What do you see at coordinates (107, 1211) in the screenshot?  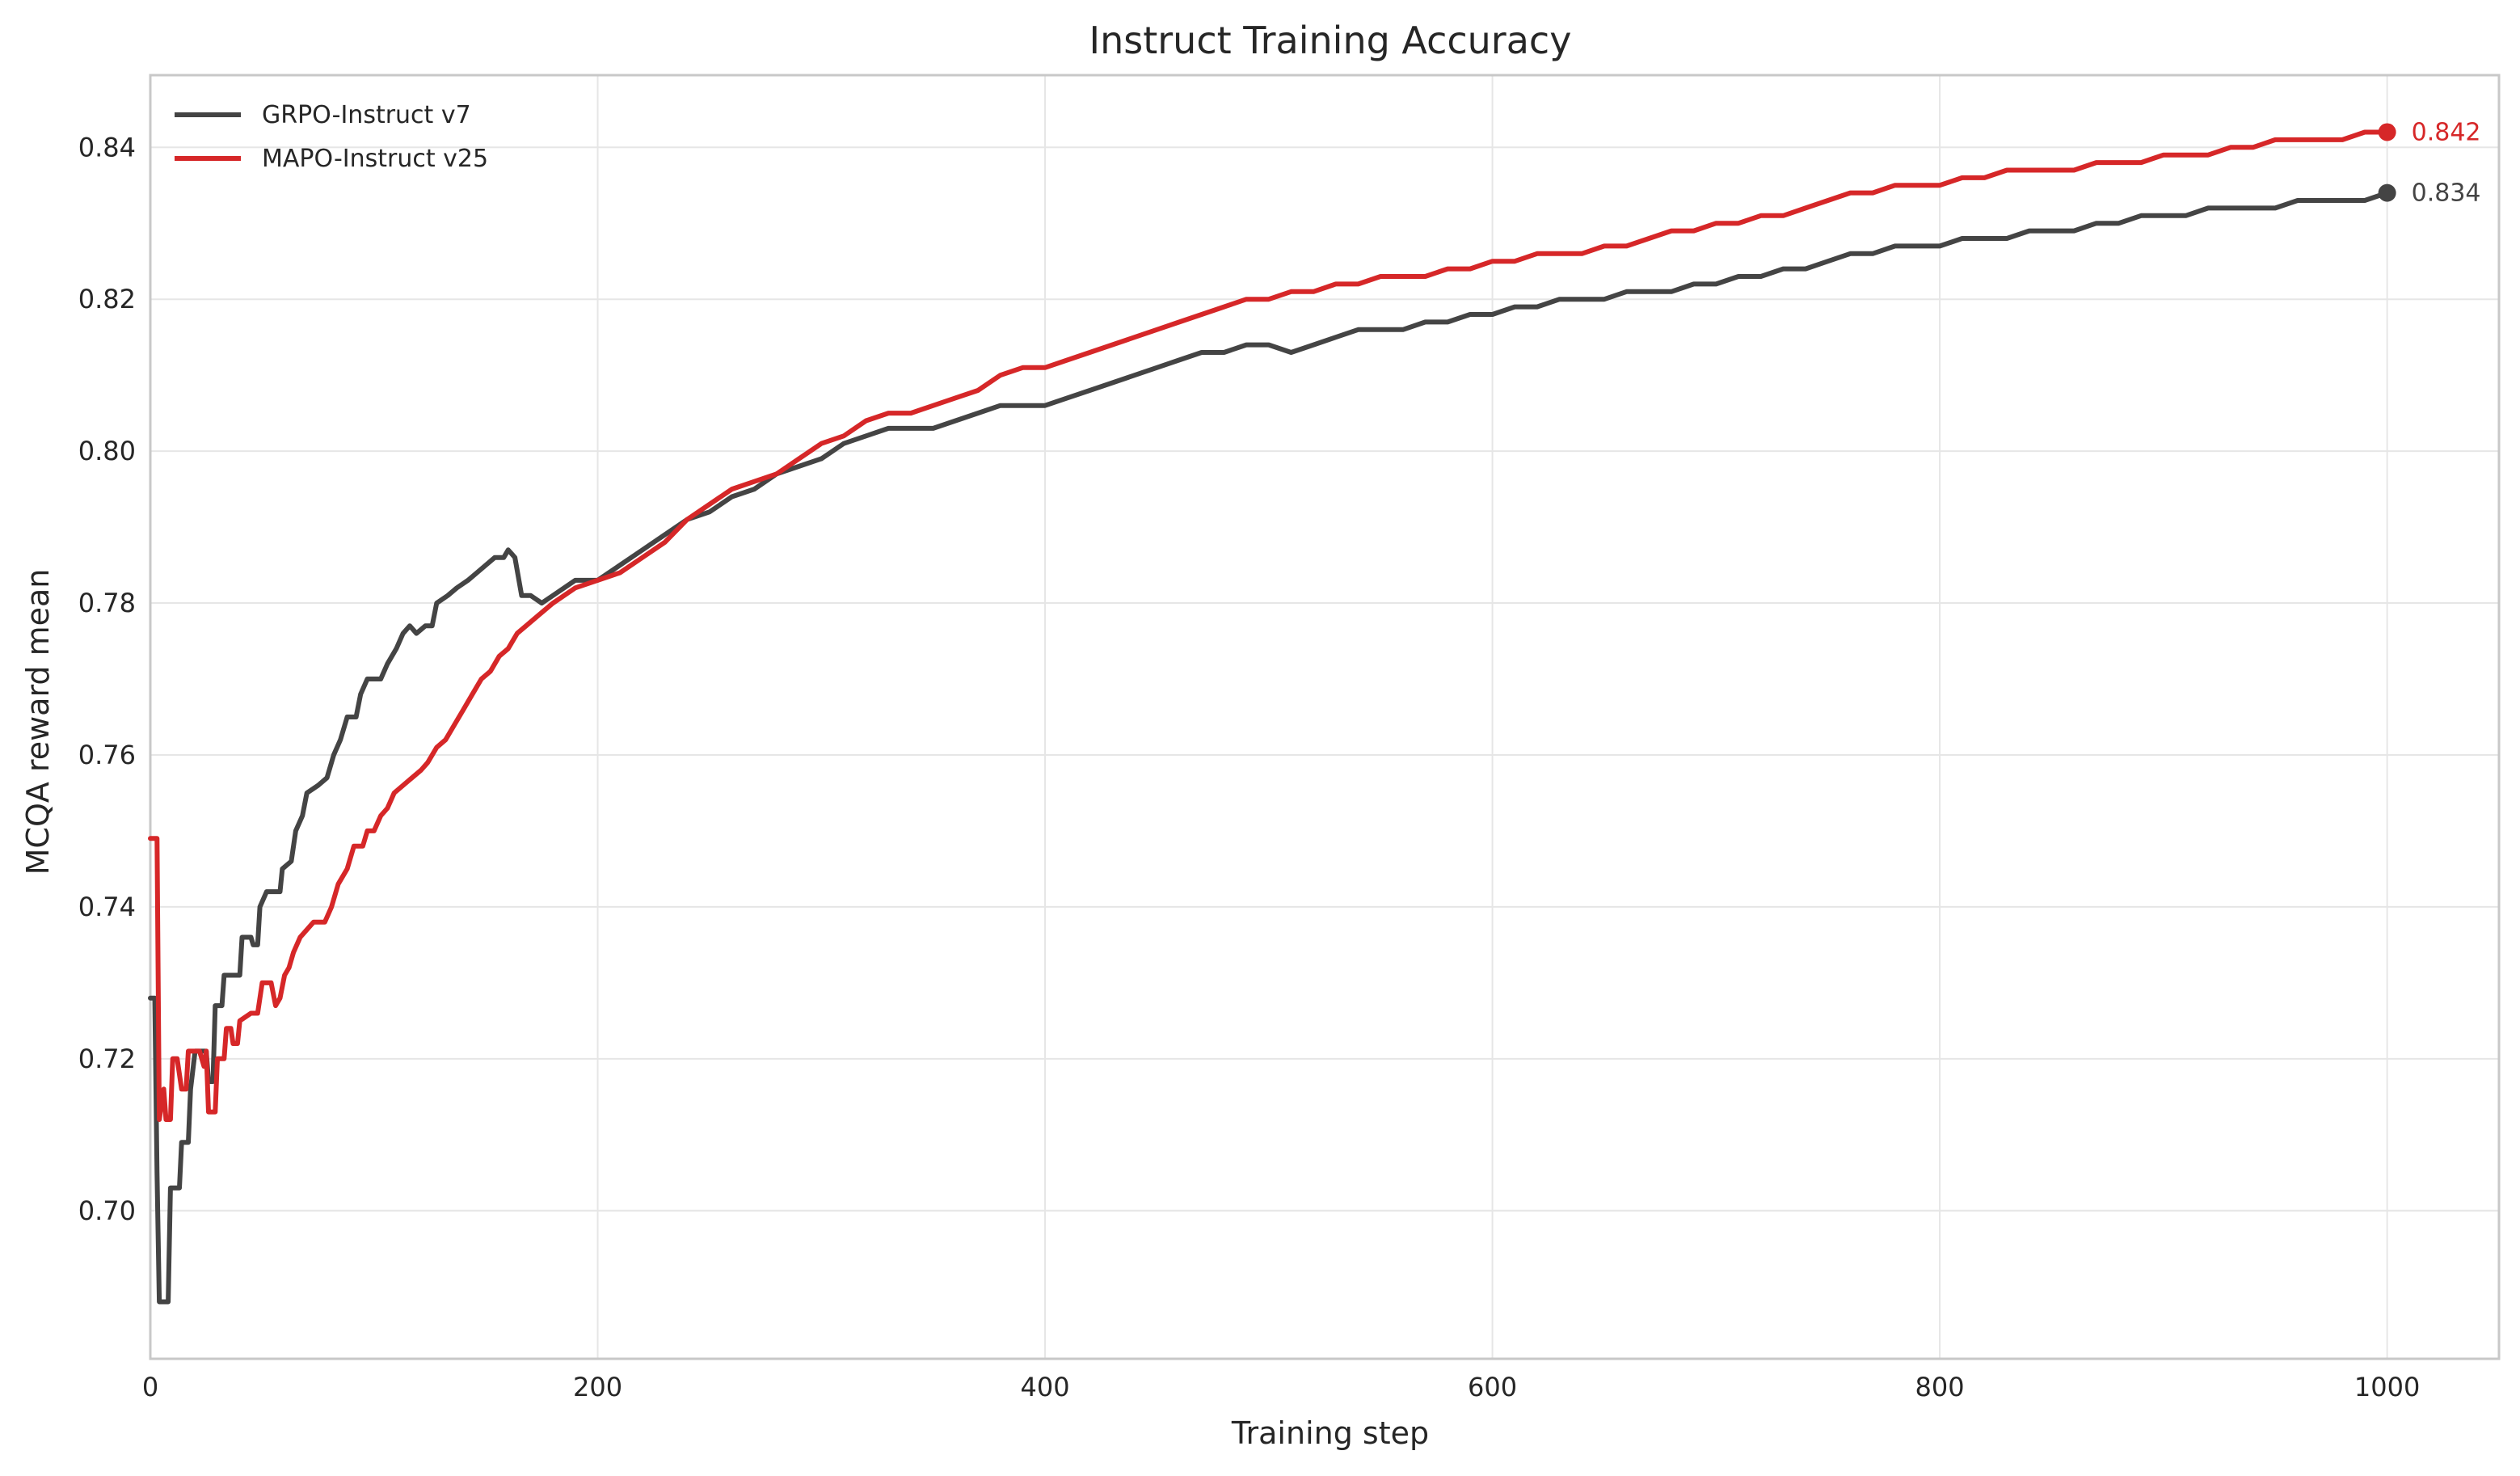 I see `y-tick-label: 0.70` at bounding box center [107, 1211].